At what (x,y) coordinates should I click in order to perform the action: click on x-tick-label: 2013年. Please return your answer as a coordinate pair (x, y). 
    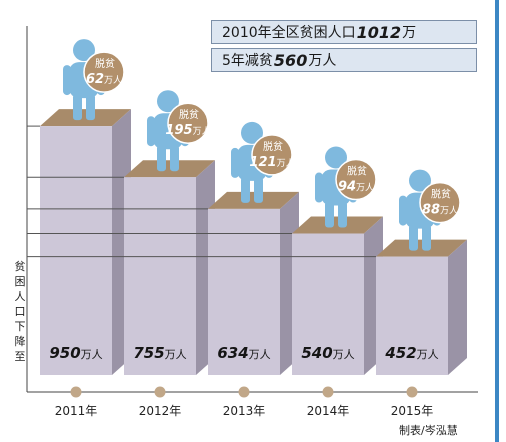
    Looking at the image, I should click on (244, 411).